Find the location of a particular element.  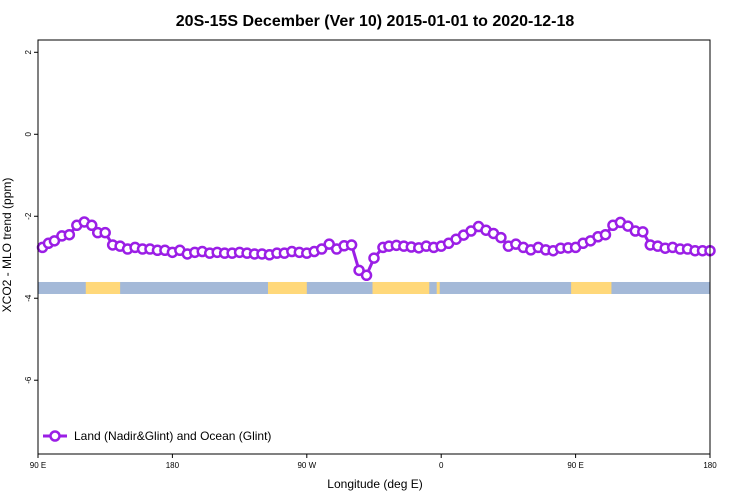

legend: Land (Nadir&Glint) and Ocean (Glint) is located at coordinates (157, 436).